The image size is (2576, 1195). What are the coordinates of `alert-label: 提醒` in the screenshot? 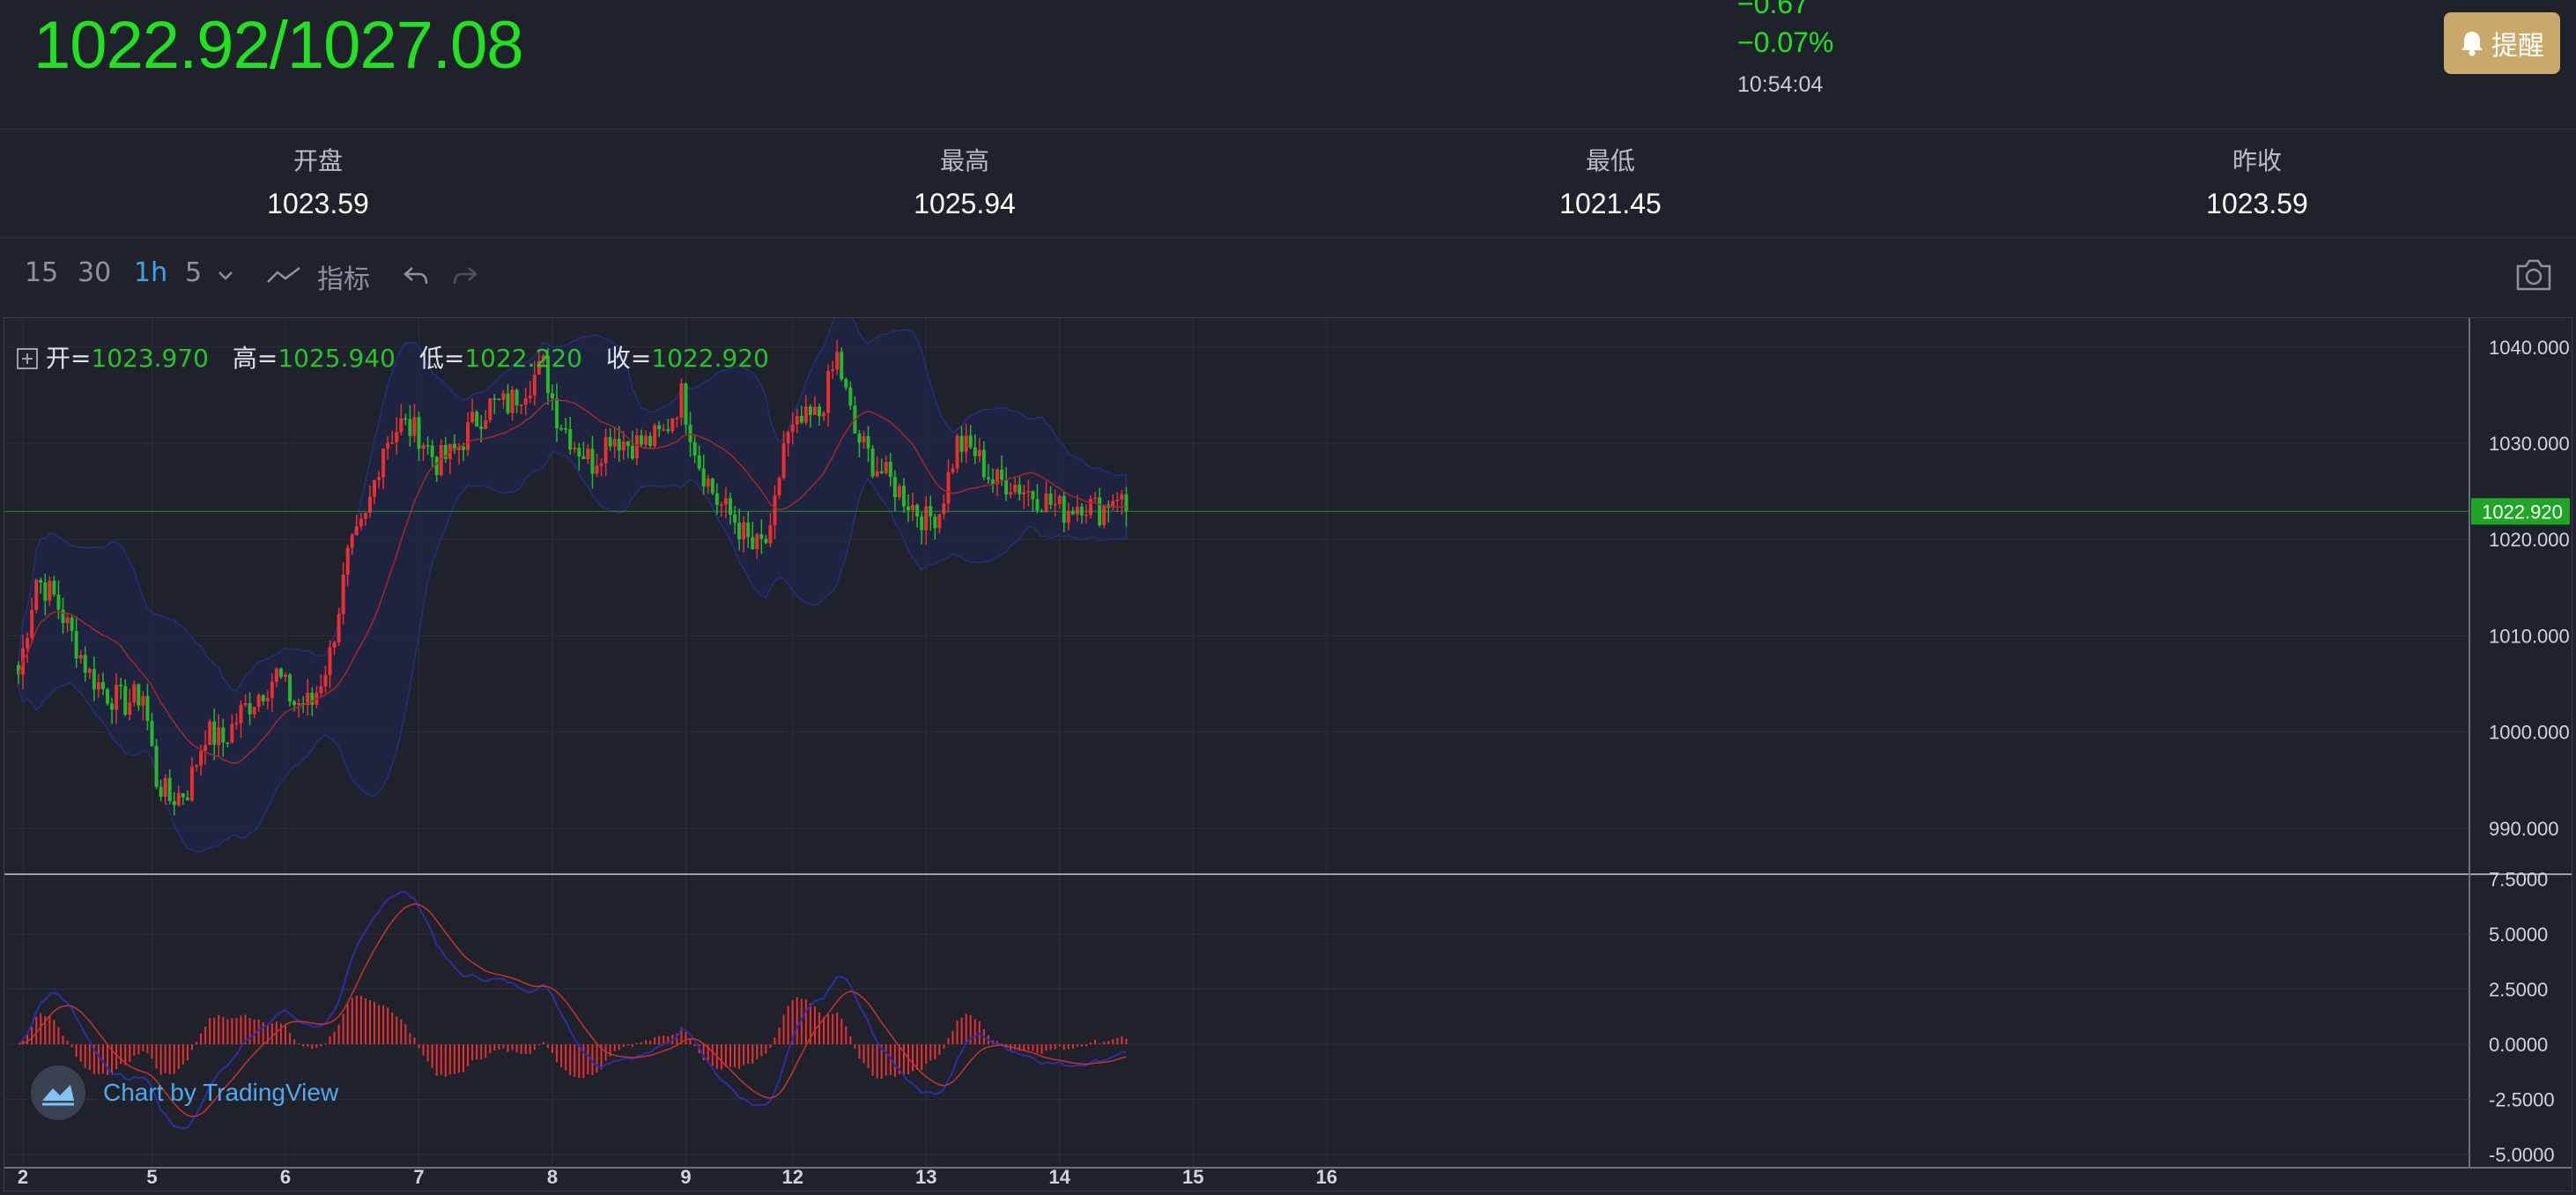 It's located at (2517, 46).